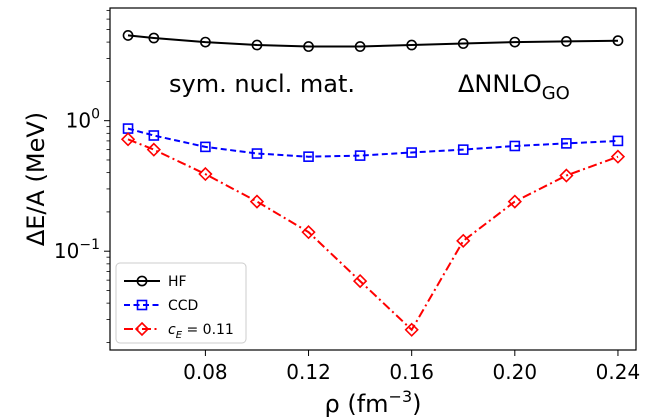  What do you see at coordinates (205, 372) in the screenshot?
I see `x-tick-label: 0.08` at bounding box center [205, 372].